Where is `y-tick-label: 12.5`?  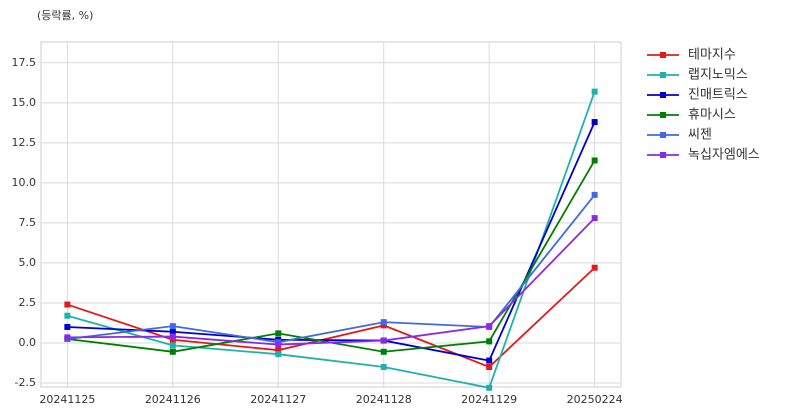 y-tick-label: 12.5 is located at coordinates (24, 142).